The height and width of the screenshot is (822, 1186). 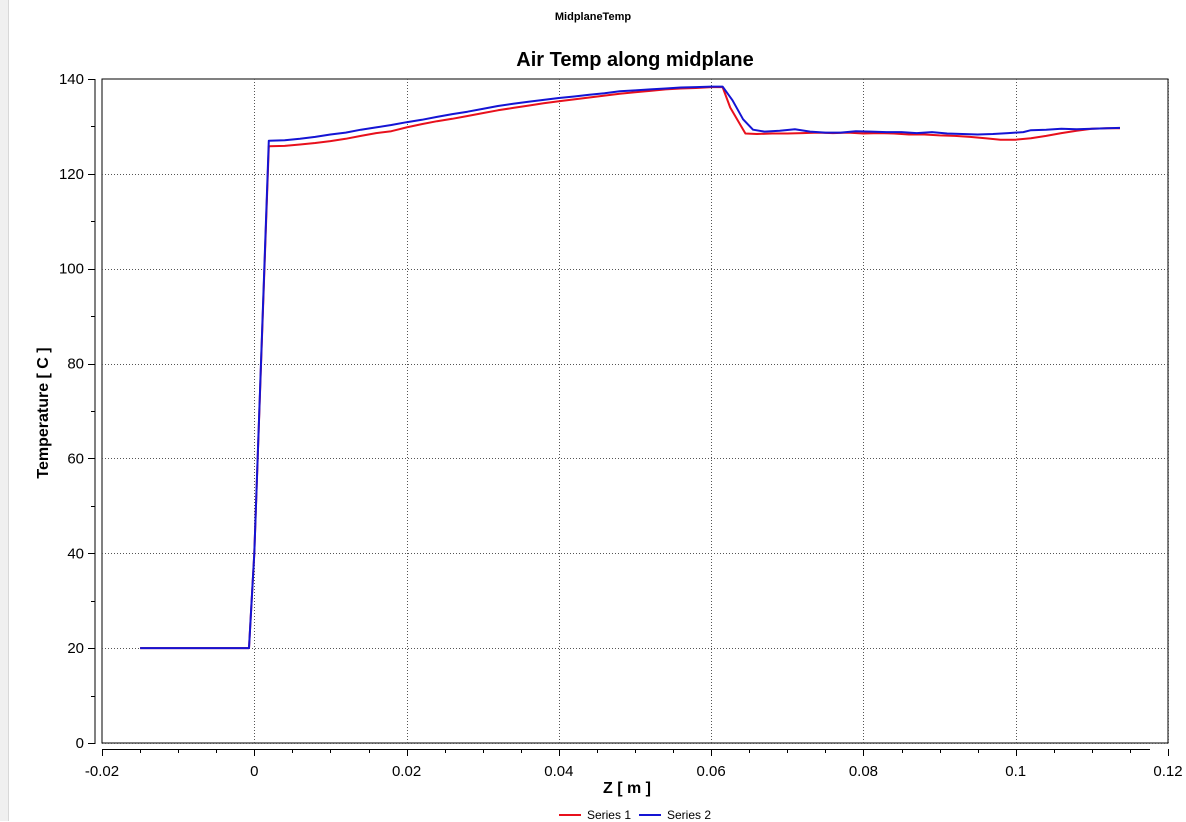 What do you see at coordinates (1015, 771) in the screenshot?
I see `x-tick-label-6: 0.1` at bounding box center [1015, 771].